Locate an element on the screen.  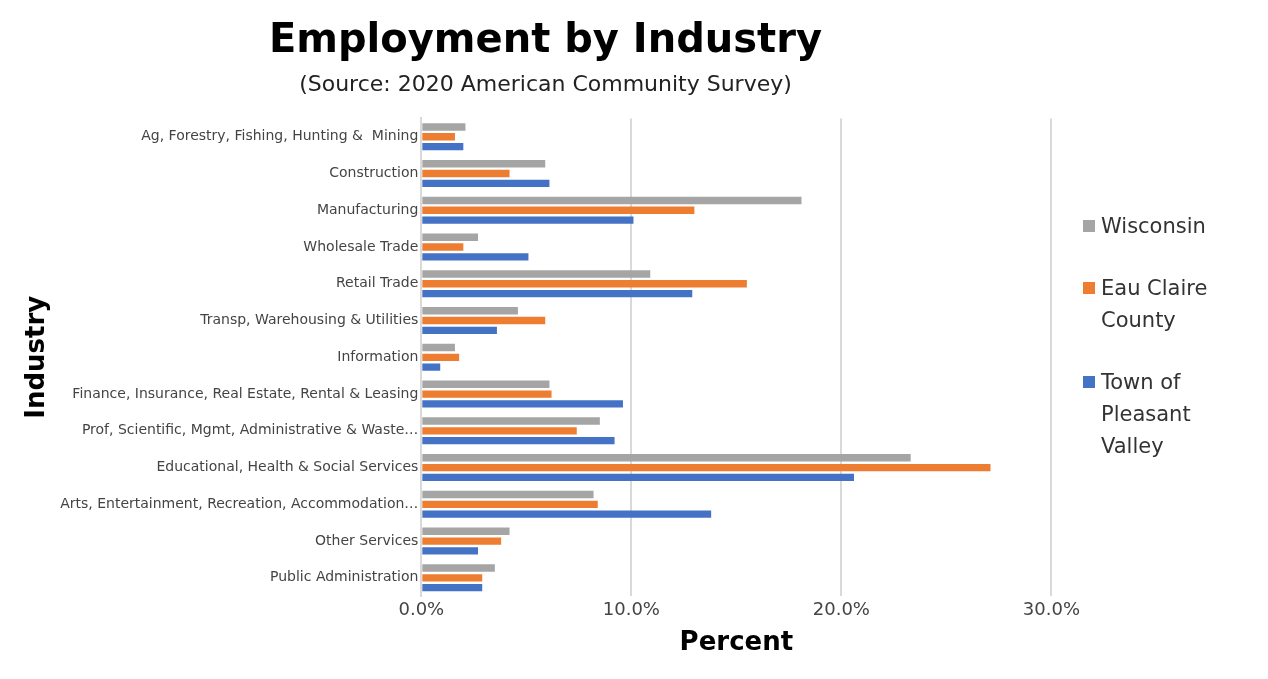
y-tick-label: Wholesale Trade is located at coordinates (361, 245).